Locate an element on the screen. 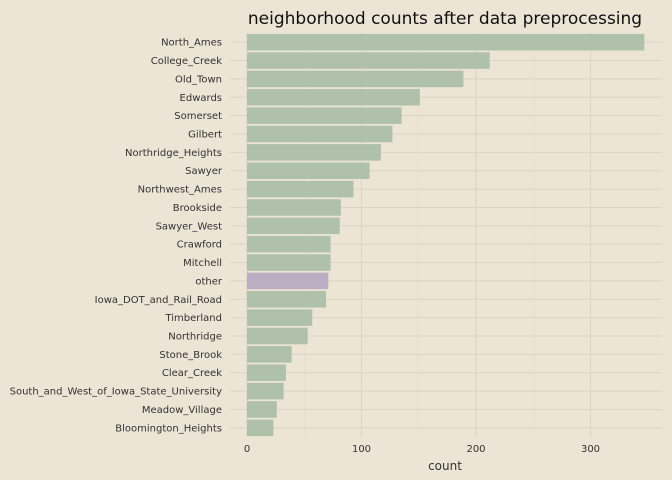 This screenshot has width=672, height=480. bar-college-creek is located at coordinates (368, 60).